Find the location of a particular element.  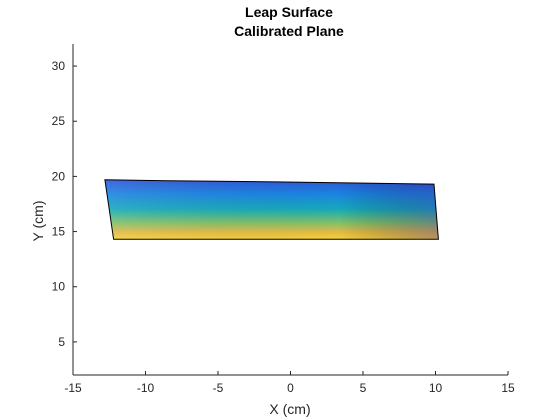

x-tick-label: -15 is located at coordinates (73, 388).